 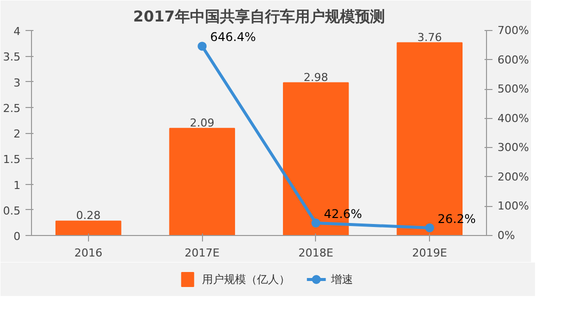 I want to click on y-tick-label: 0, so click(x=17, y=236).